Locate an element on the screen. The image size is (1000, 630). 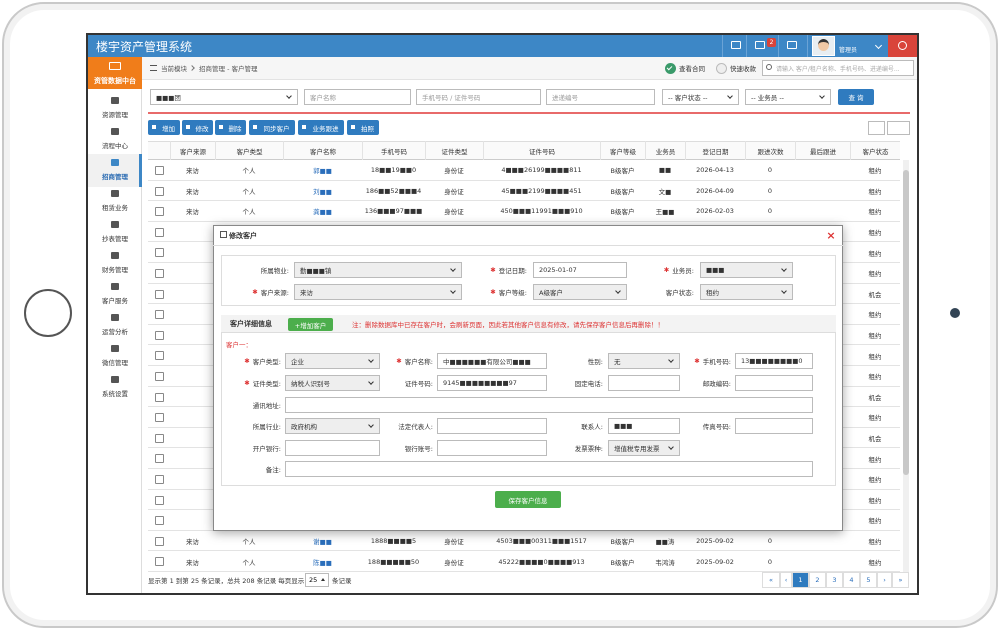
sidebar-item: 系统设置 is located at coordinates (115, 393).